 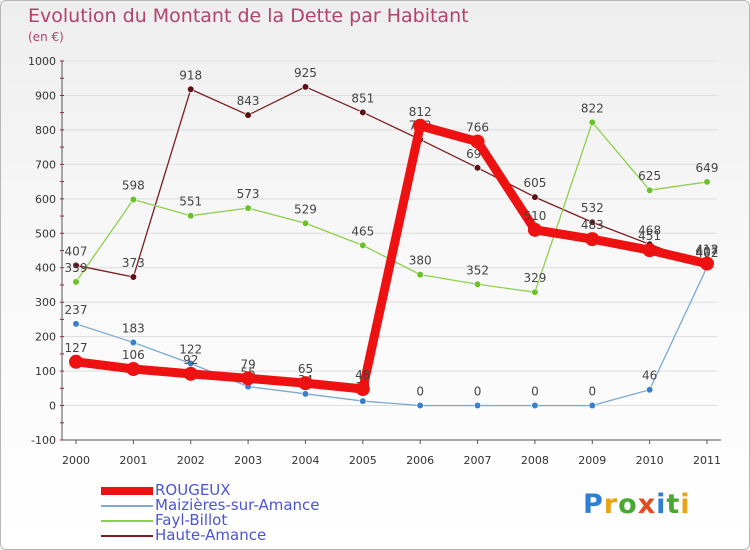 What do you see at coordinates (649, 236) in the screenshot?
I see `data-label: 451` at bounding box center [649, 236].